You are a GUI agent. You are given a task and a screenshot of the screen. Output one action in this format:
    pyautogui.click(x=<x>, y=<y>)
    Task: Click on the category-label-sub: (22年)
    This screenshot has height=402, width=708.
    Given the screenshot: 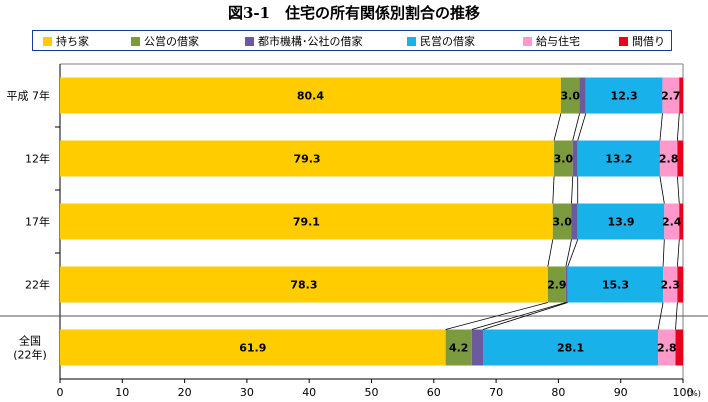 What is the action you would take?
    pyautogui.click(x=30, y=355)
    